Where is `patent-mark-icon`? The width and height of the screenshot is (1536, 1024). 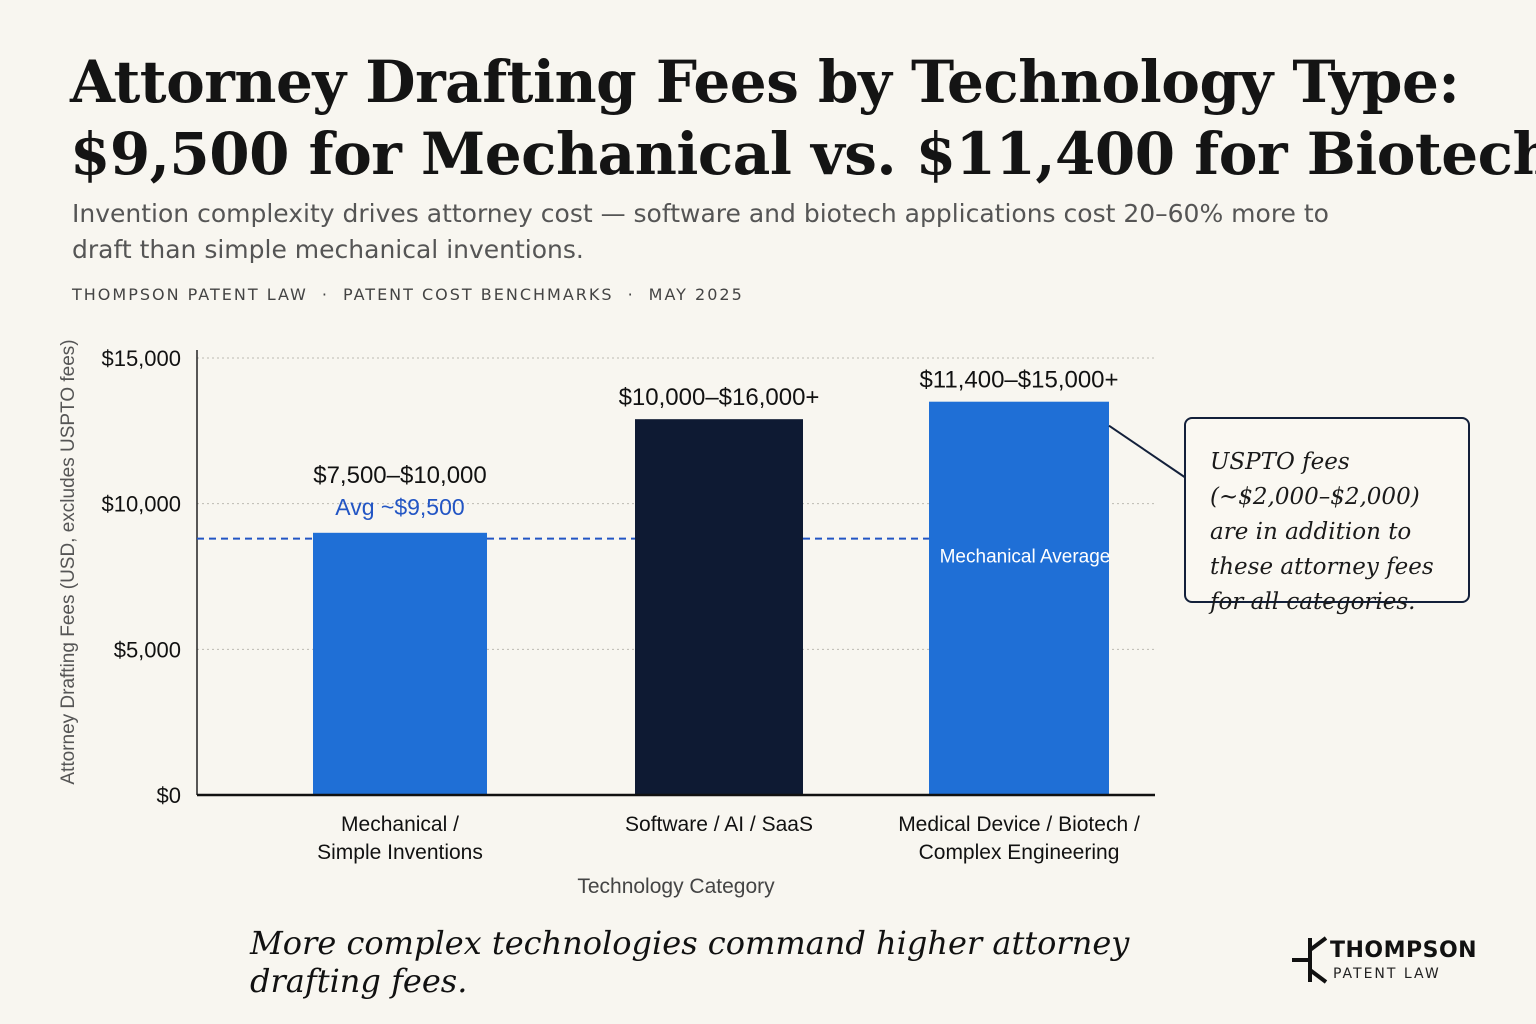
patent-mark-icon is located at coordinates (1310, 960).